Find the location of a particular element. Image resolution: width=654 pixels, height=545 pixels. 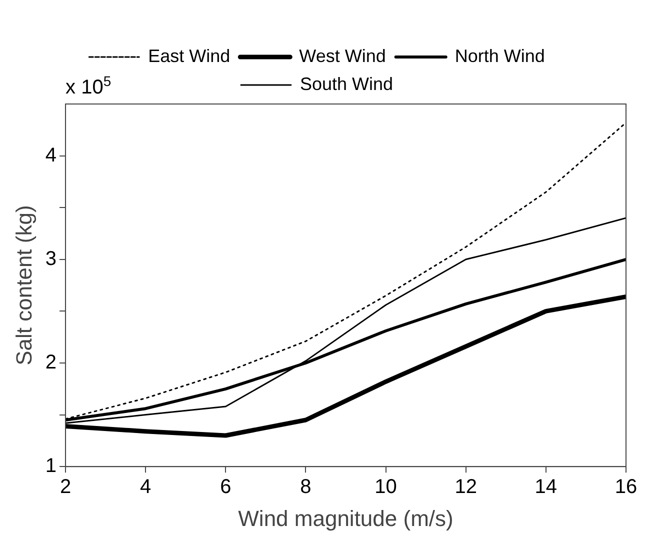

x-axis-title: Wind magnitude (m/s) is located at coordinates (346, 518).